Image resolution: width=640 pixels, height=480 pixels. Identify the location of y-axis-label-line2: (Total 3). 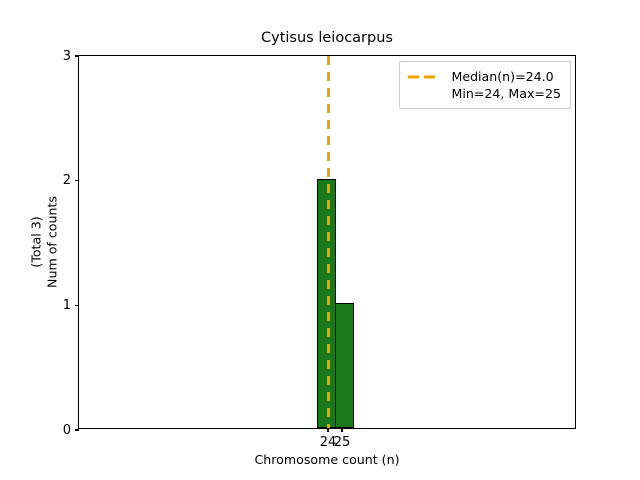
(36, 242).